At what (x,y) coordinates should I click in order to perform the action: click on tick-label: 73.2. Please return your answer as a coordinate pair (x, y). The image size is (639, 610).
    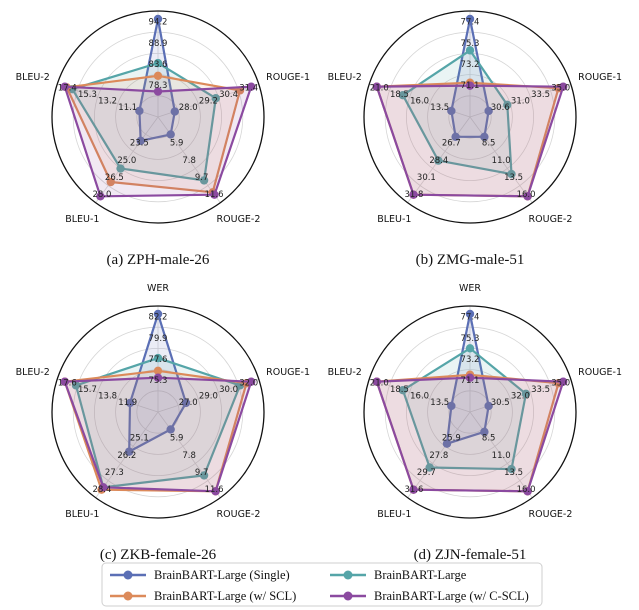
    Looking at the image, I should click on (470, 360).